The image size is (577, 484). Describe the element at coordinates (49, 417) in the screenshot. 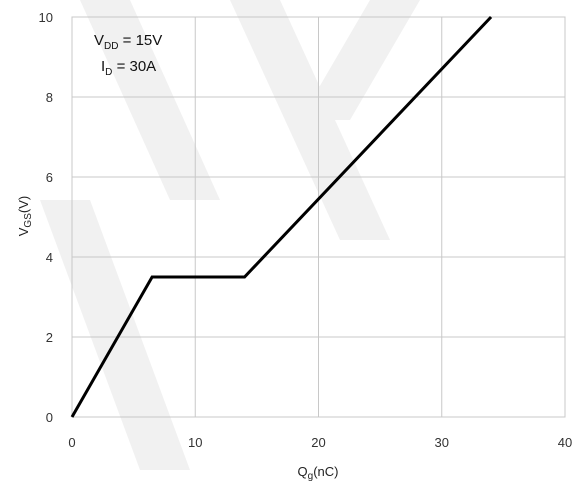

I see `y-tick-label: 0` at that location.